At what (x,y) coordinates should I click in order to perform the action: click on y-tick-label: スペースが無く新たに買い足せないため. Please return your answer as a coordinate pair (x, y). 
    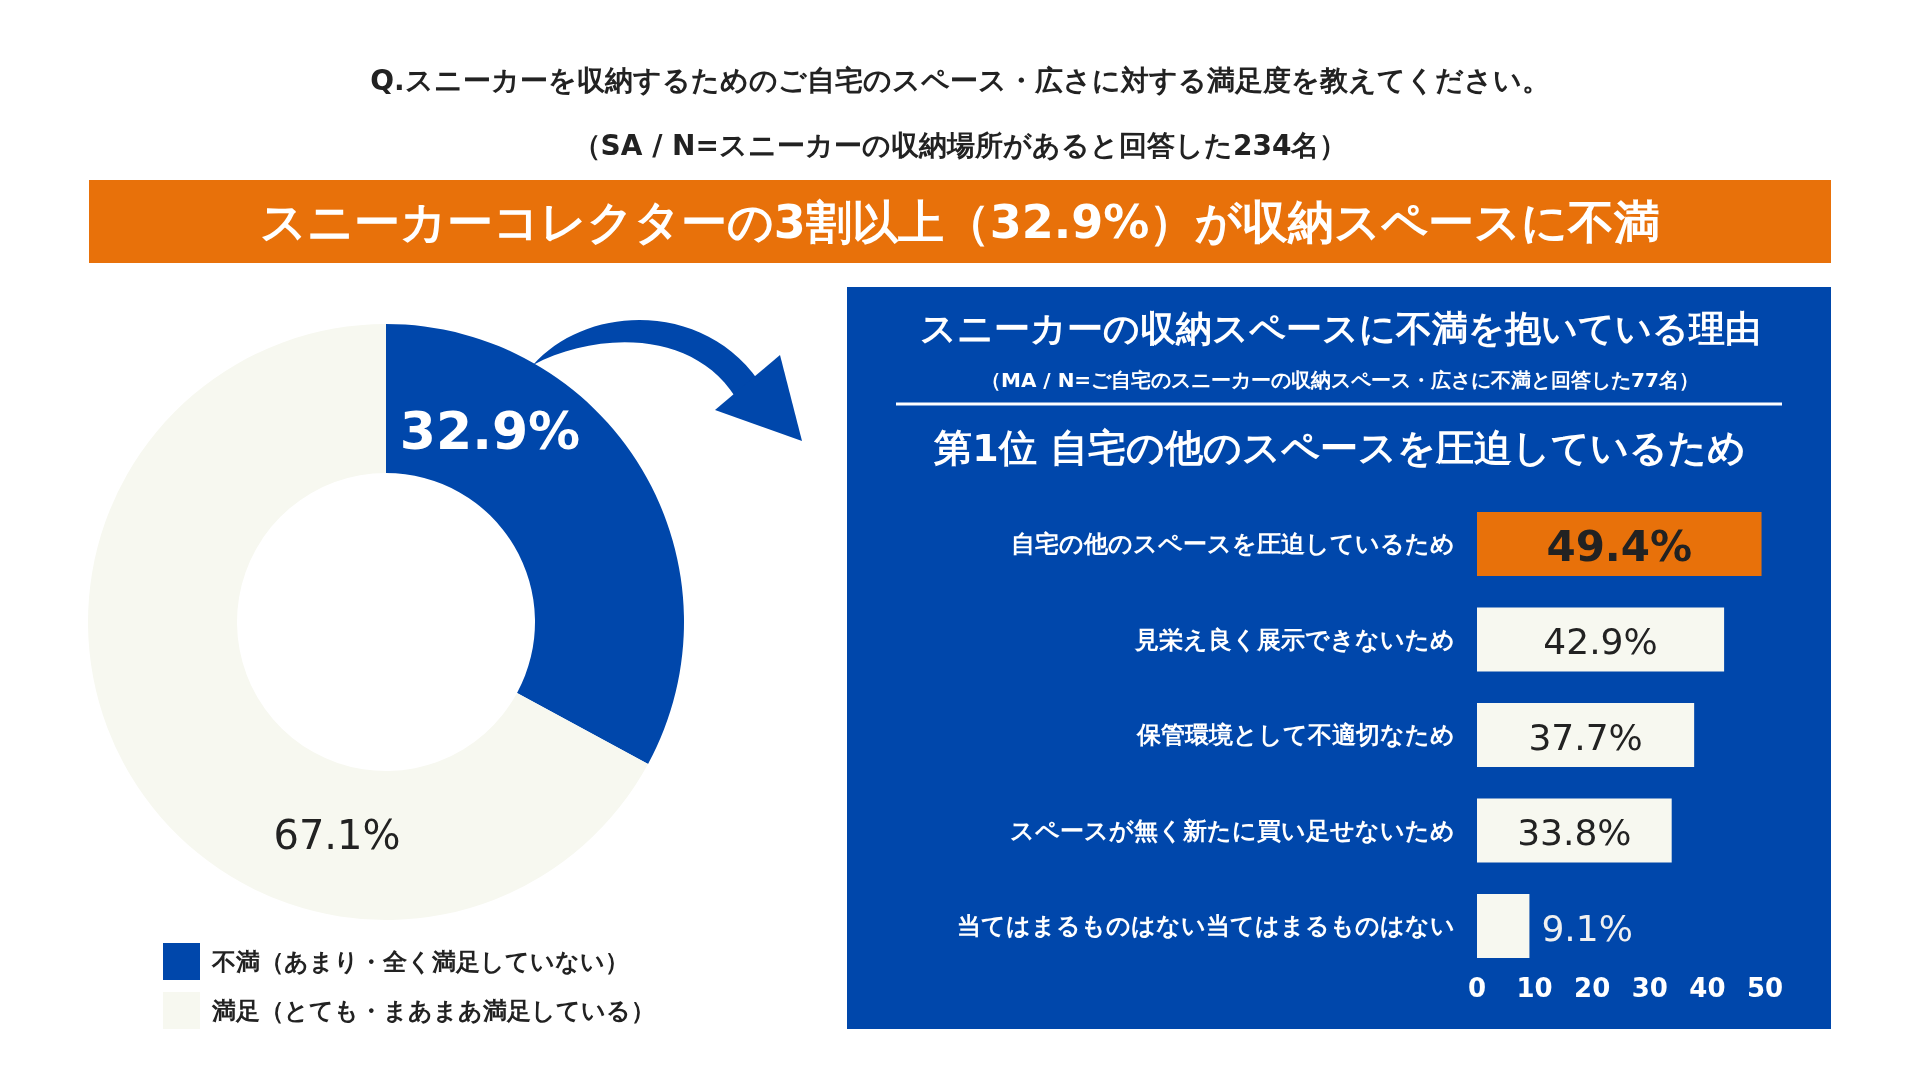
    Looking at the image, I should click on (1232, 830).